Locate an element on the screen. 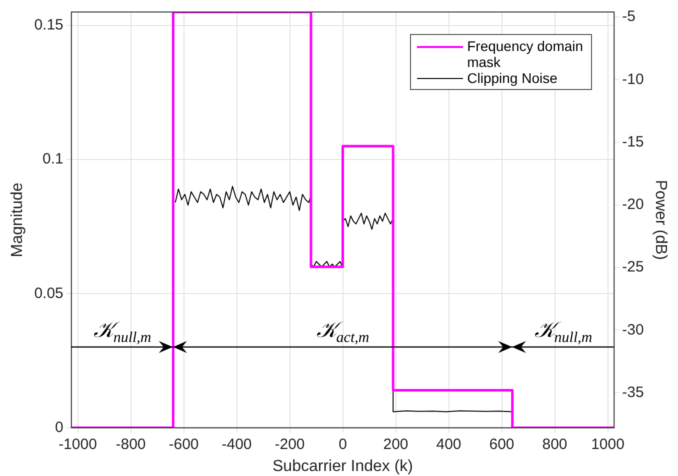 Image resolution: width=678 pixels, height=476 pixels. x-tick-label: 600 is located at coordinates (501, 444).